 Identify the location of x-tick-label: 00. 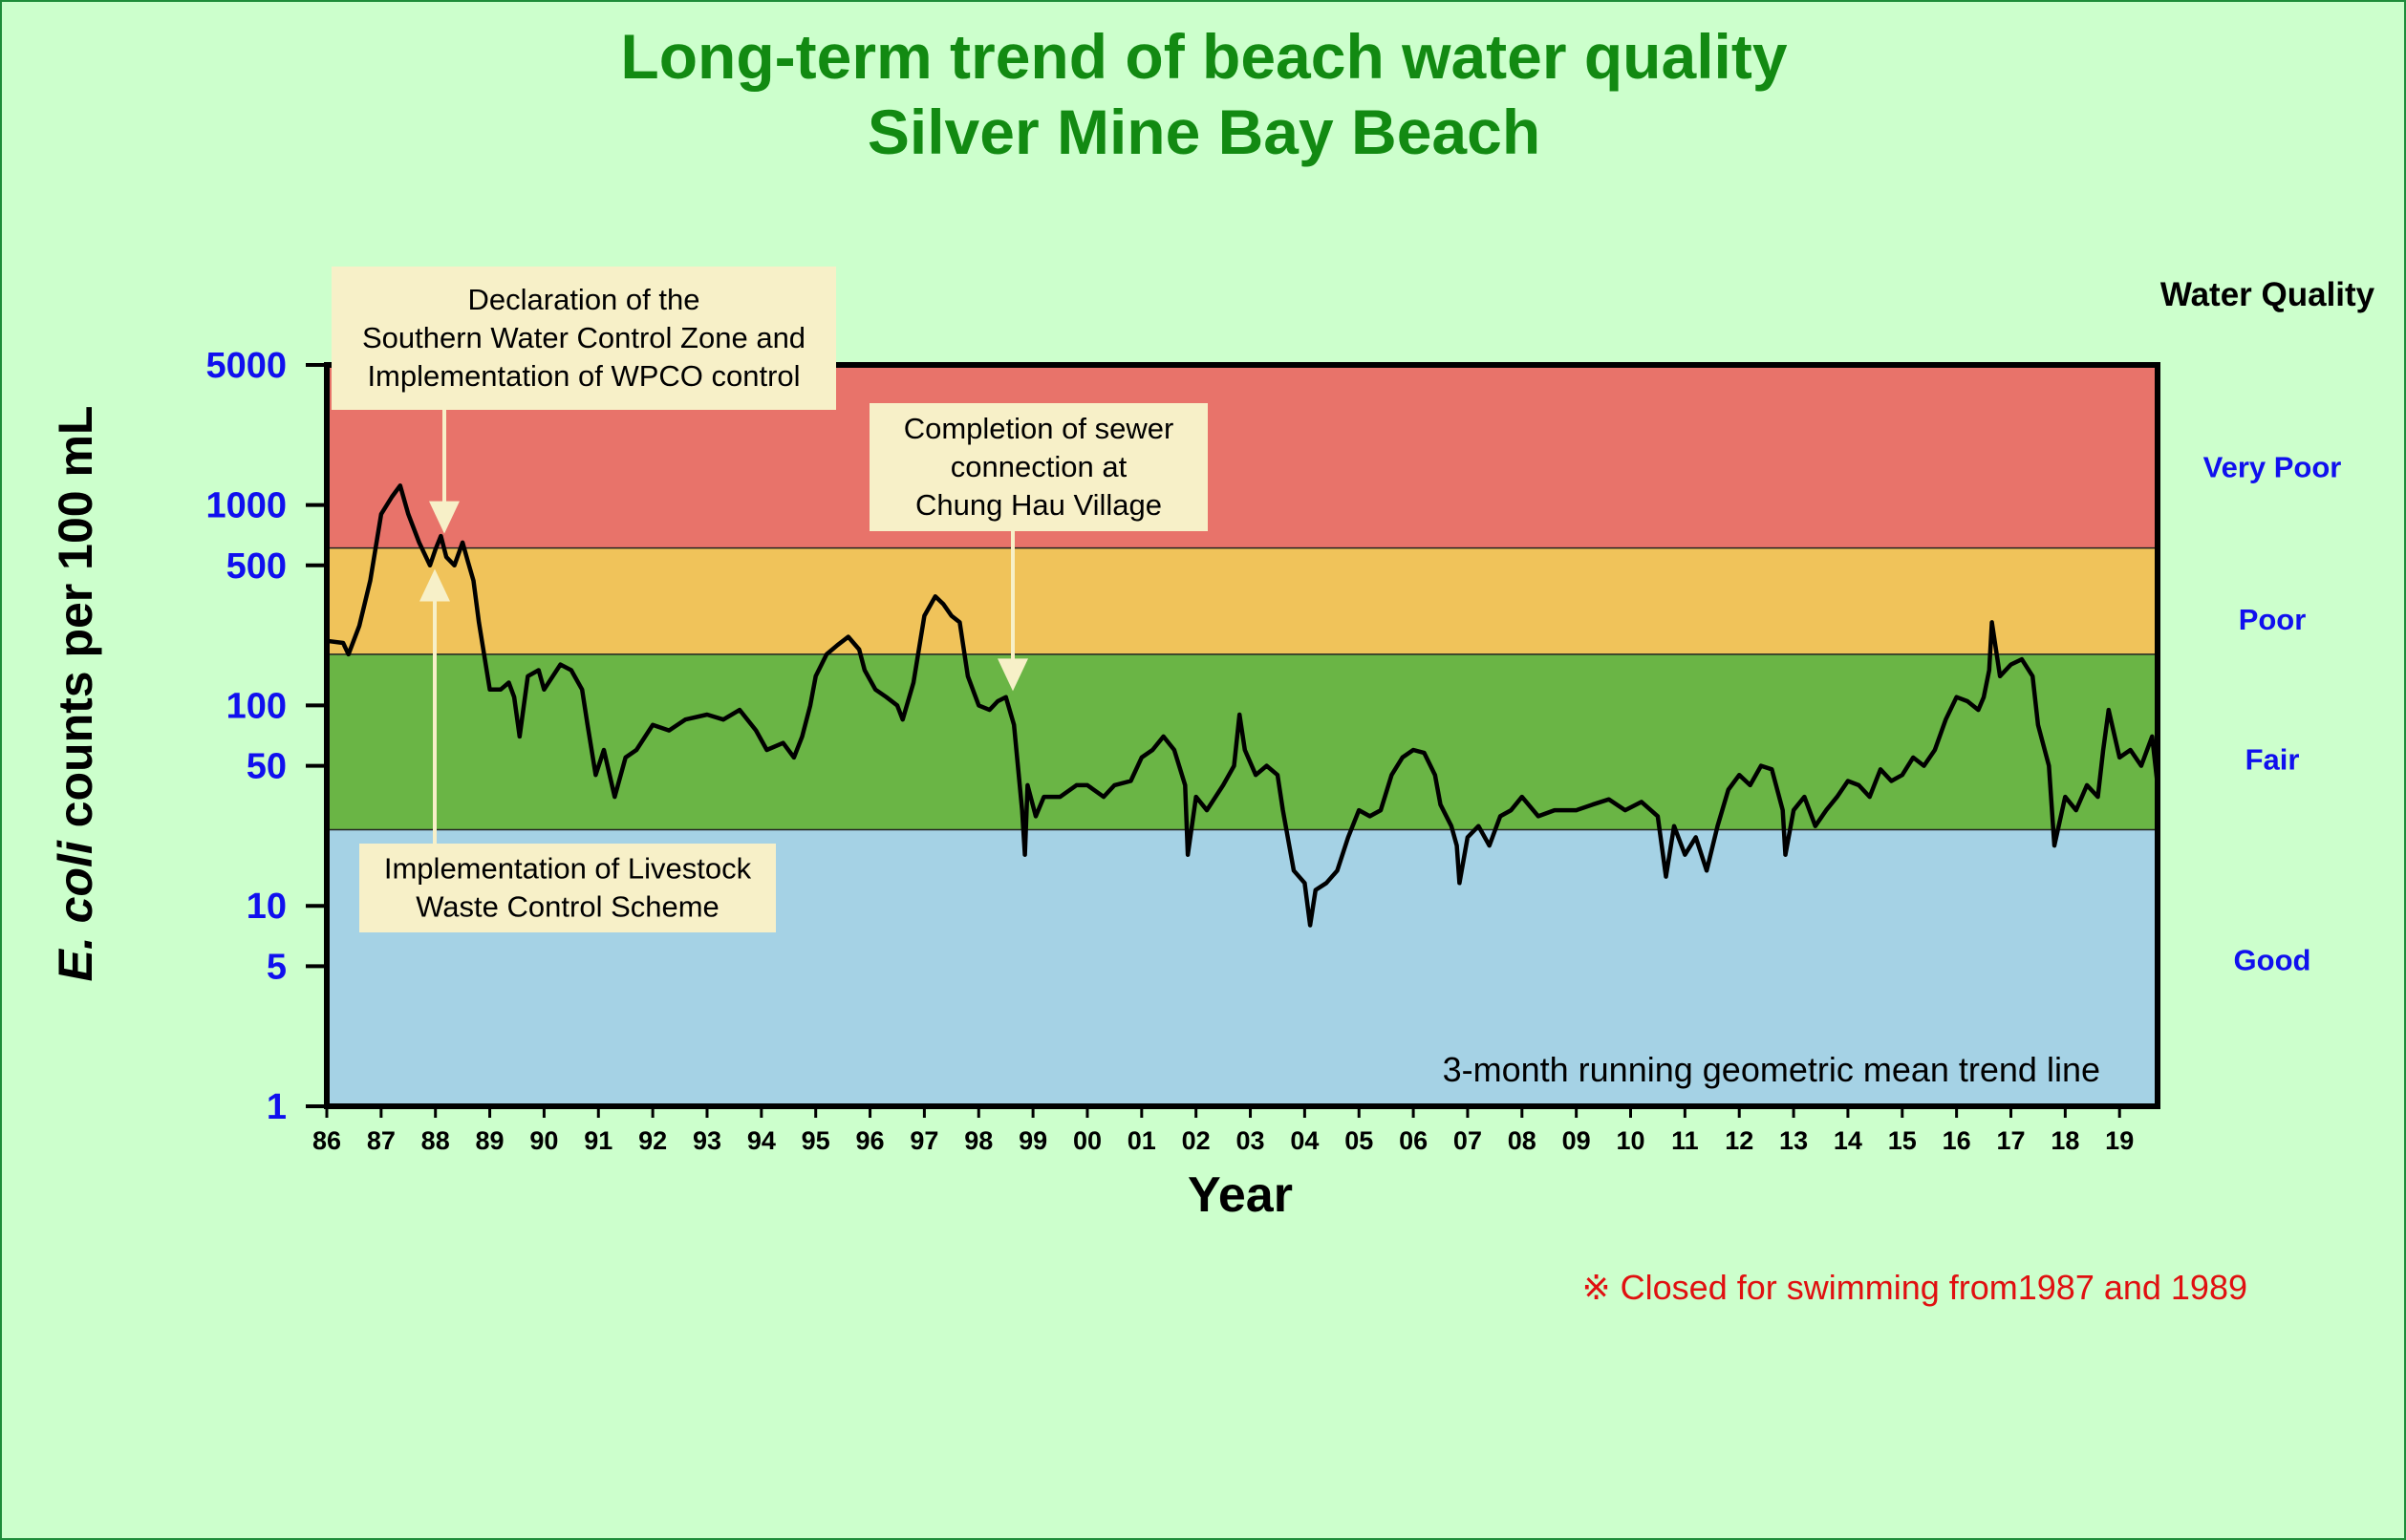
(1087, 1141).